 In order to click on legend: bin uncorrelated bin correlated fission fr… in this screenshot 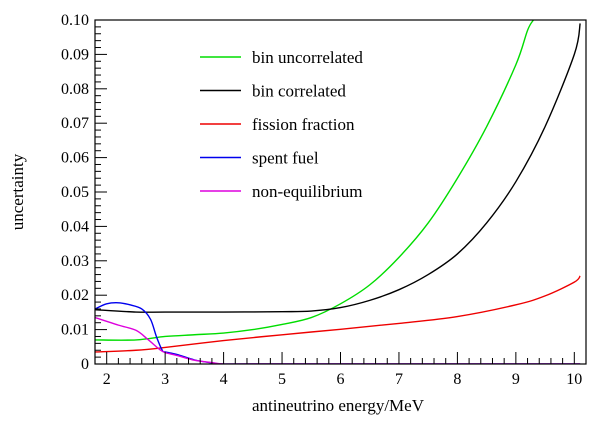, I will do `click(281, 124)`.